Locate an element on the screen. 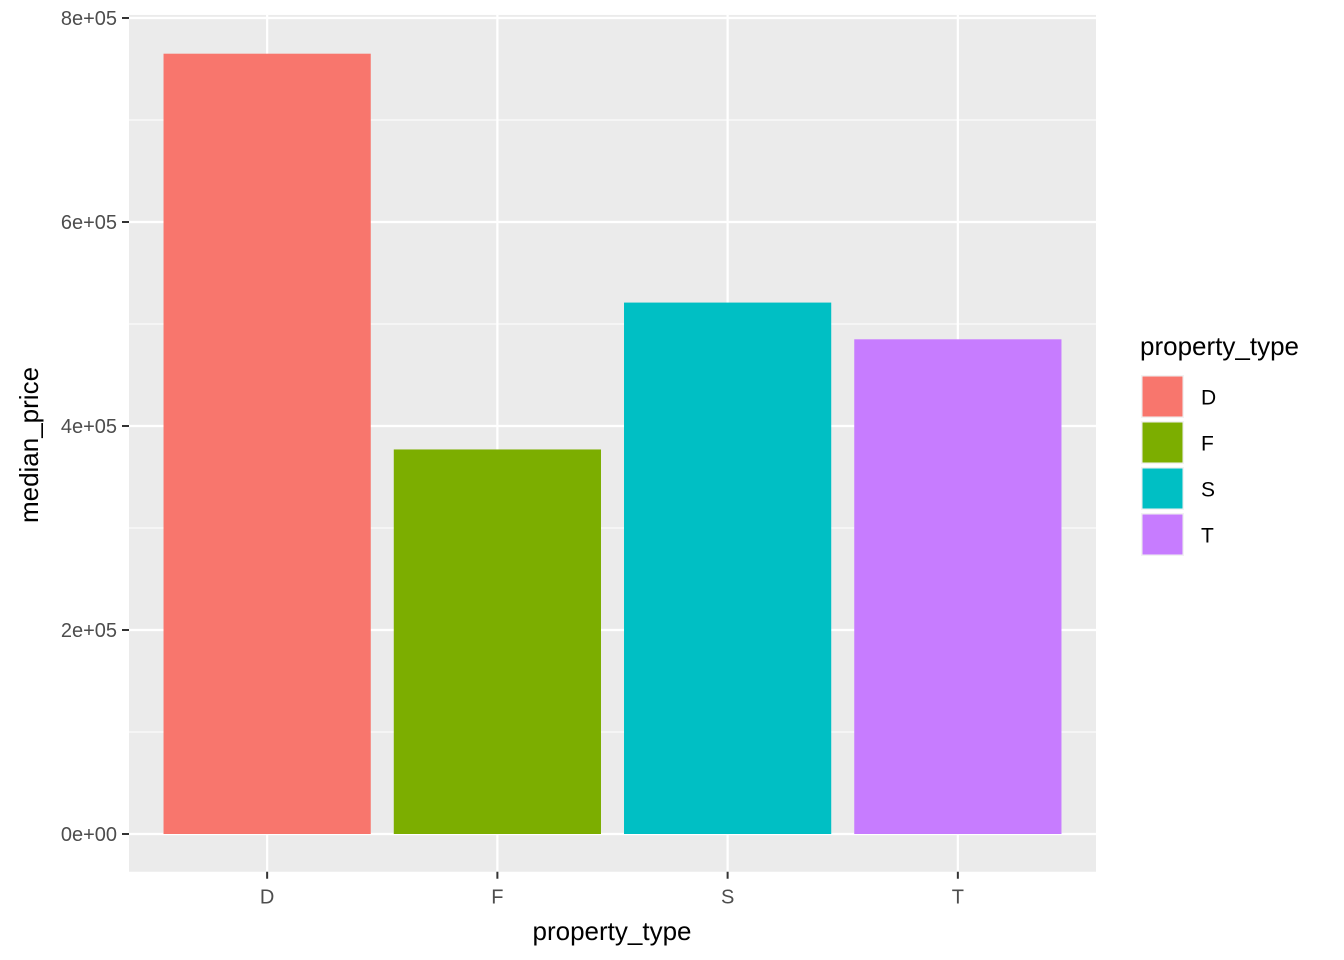  y-tick-label: 8e+05 is located at coordinates (89, 19).